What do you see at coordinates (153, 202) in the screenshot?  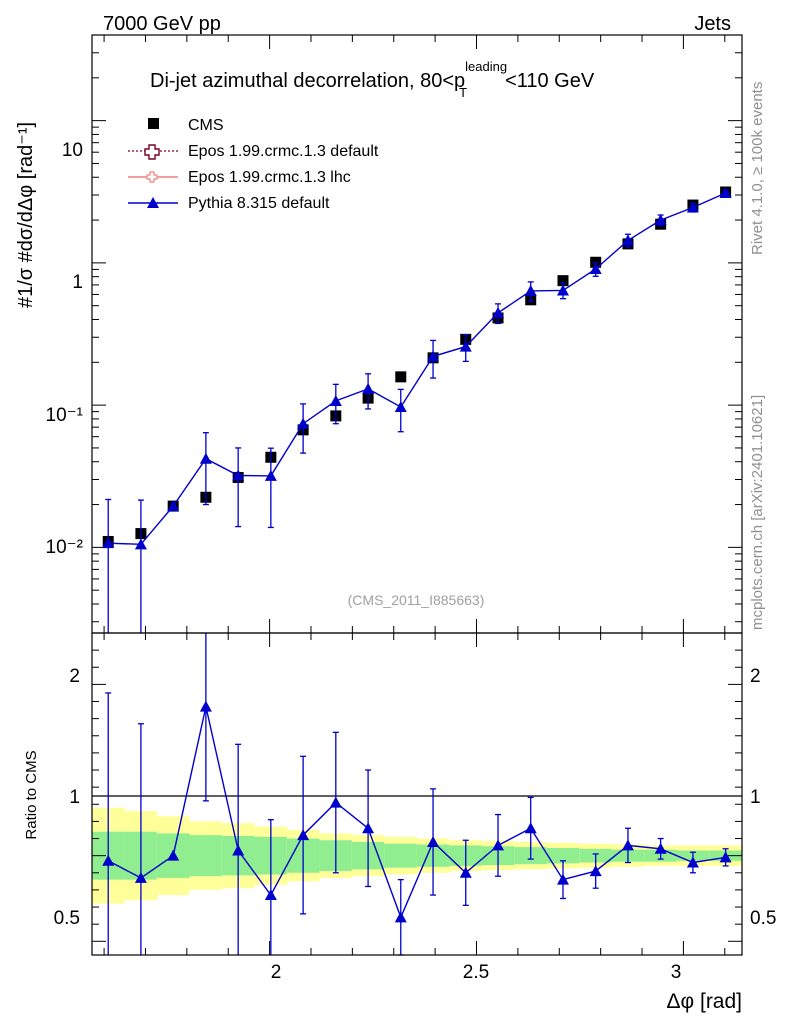 I see `legend-marker-pythia` at bounding box center [153, 202].